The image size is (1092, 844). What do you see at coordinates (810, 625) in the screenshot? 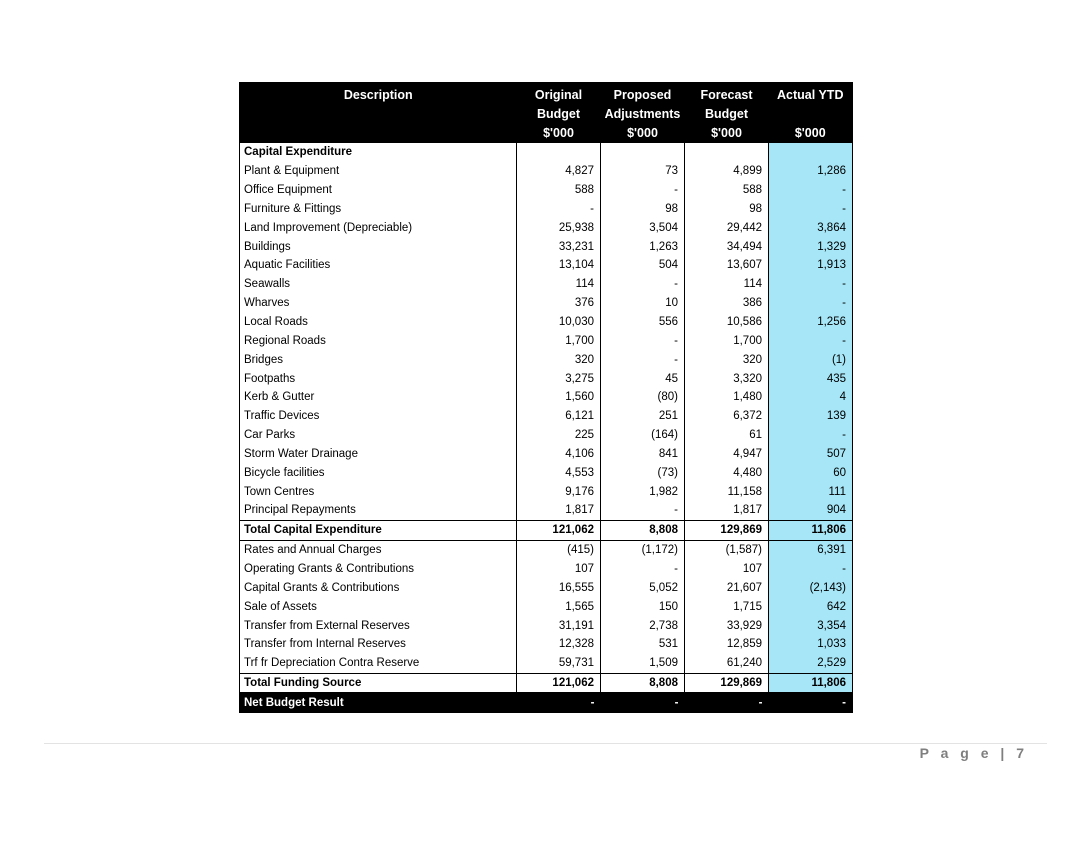
I see `cell-actual: 3,354` at bounding box center [810, 625].